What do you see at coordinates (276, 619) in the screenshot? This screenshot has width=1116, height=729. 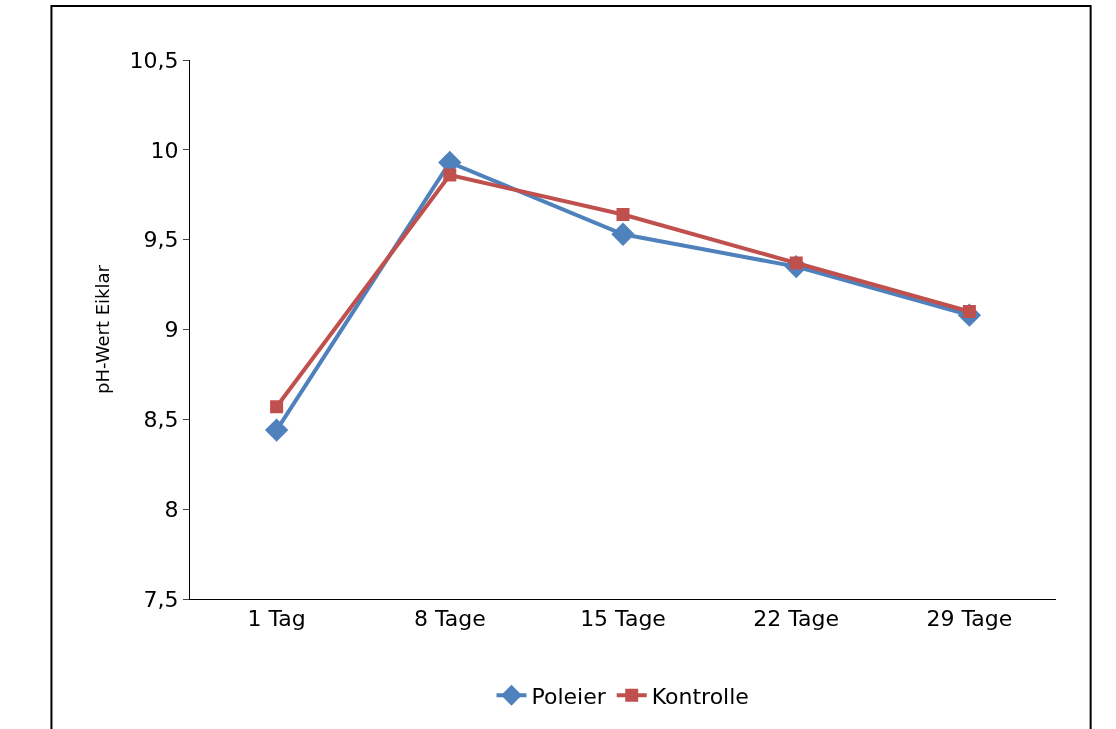 I see `x-tick-label: 1 Tag` at bounding box center [276, 619].